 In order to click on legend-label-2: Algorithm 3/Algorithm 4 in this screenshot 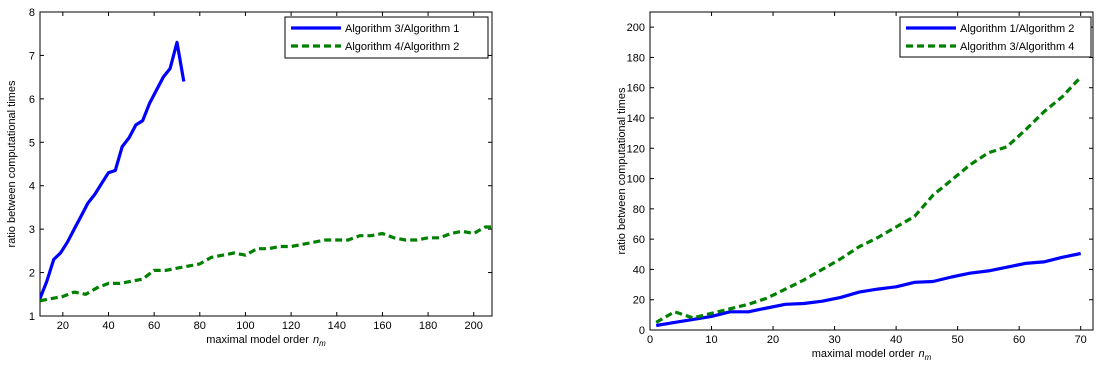, I will do `click(1017, 47)`.